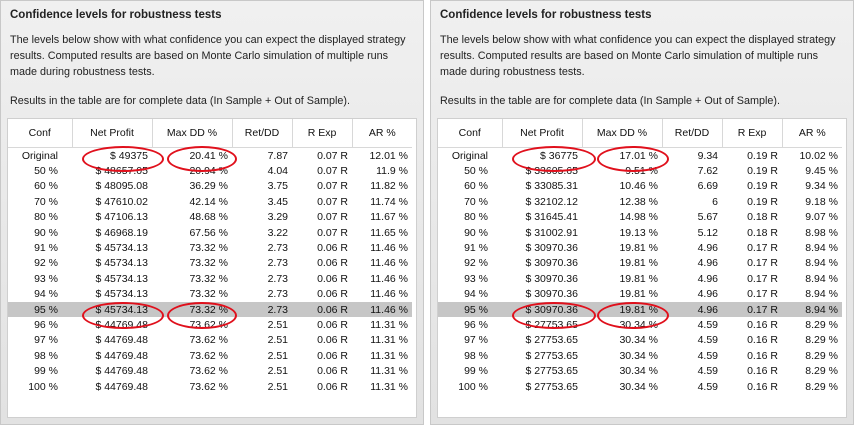 The height and width of the screenshot is (425, 854). I want to click on table-row: 50 % $ 33605.65 9.51 % 7.62 0.19 R 9.45 %, so click(640, 170).